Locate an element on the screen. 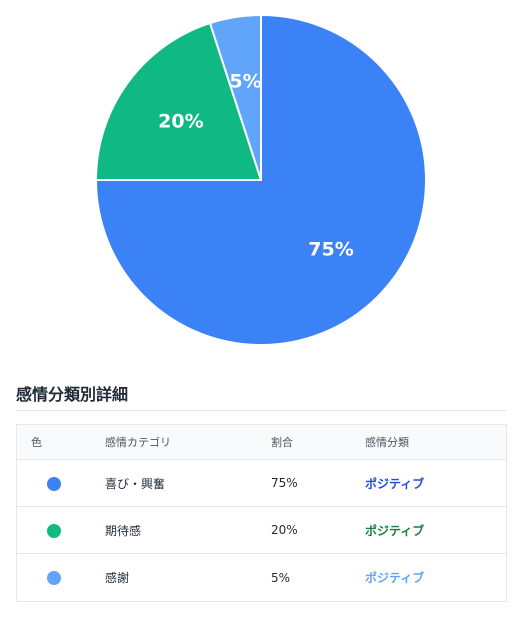  category-cell: 喜び・興奮 is located at coordinates (135, 483).